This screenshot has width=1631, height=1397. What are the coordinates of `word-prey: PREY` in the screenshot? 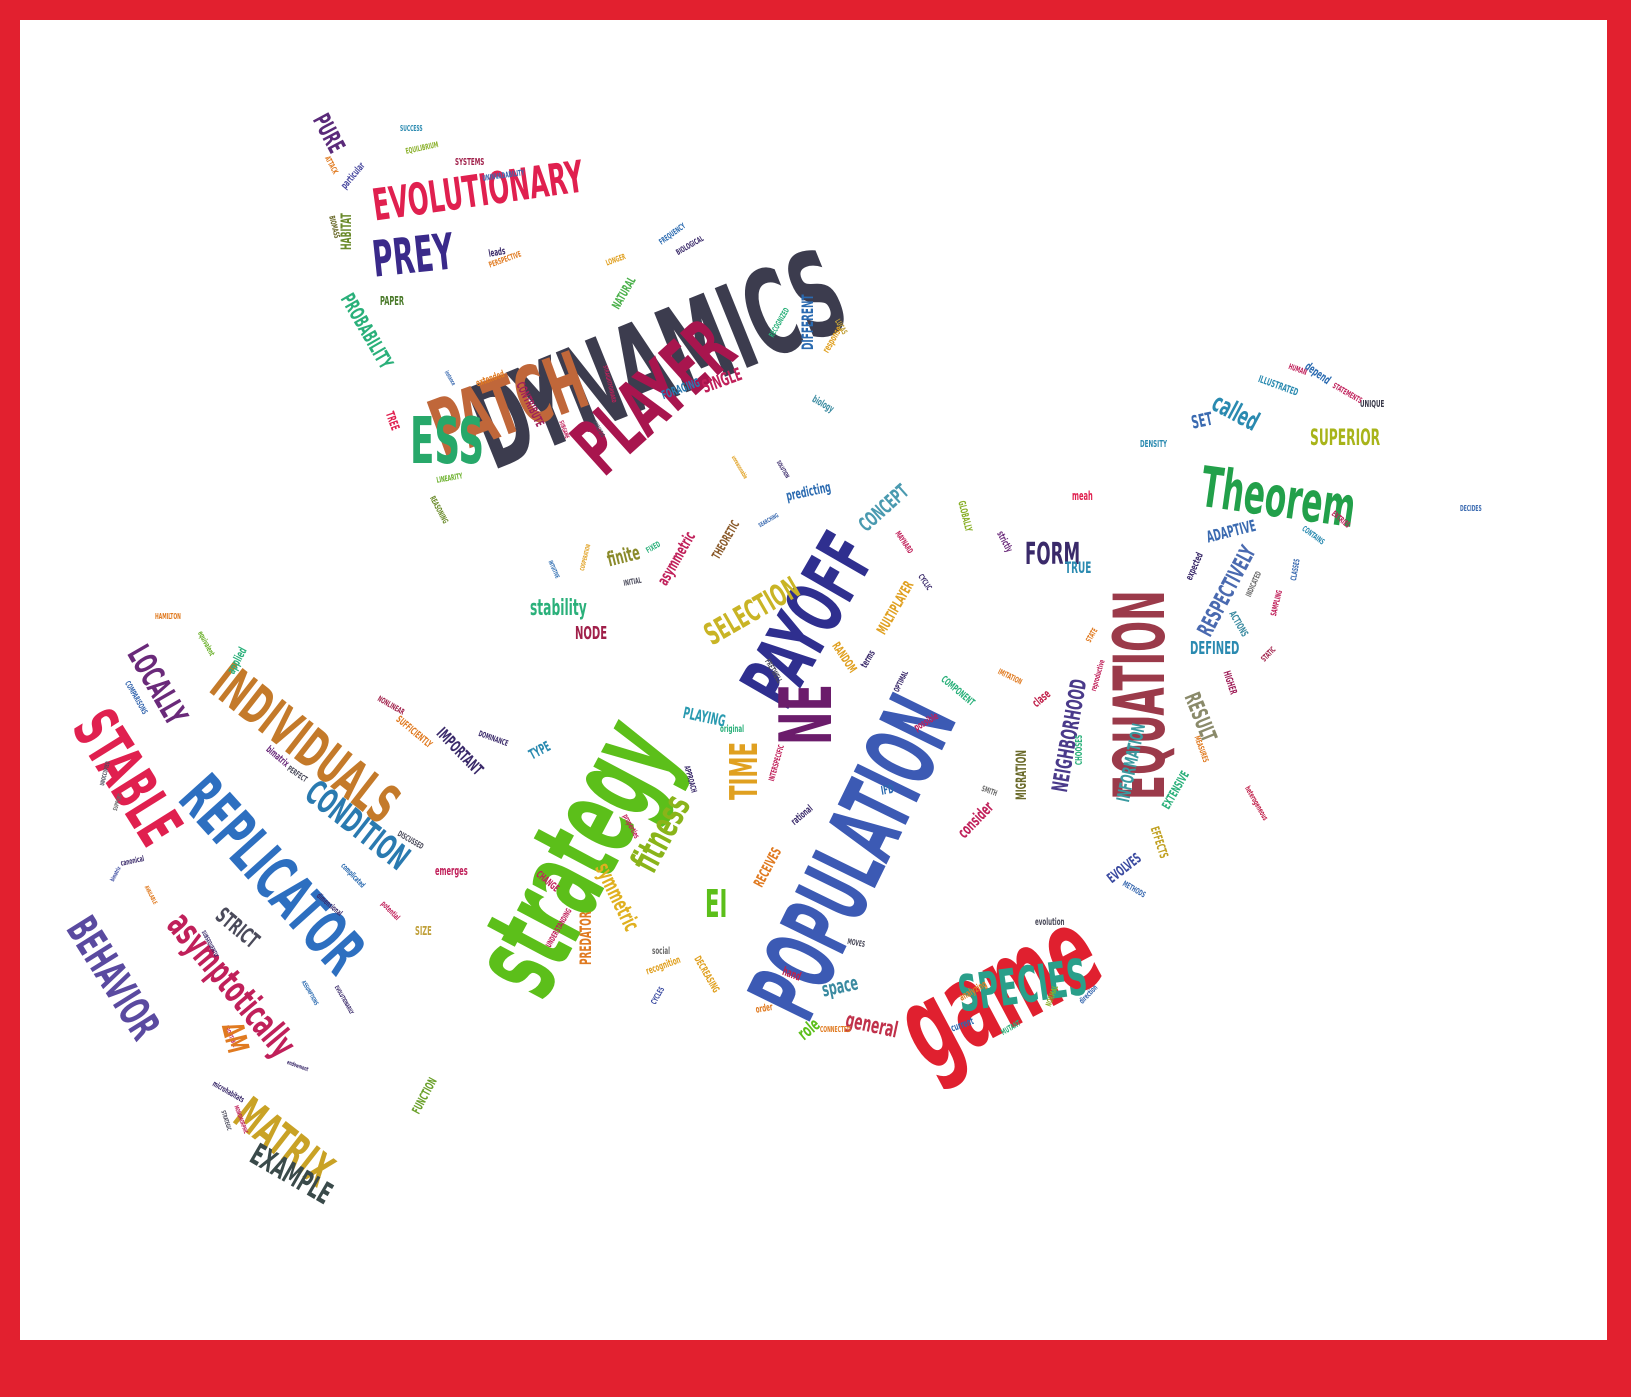 It's located at (413, 255).